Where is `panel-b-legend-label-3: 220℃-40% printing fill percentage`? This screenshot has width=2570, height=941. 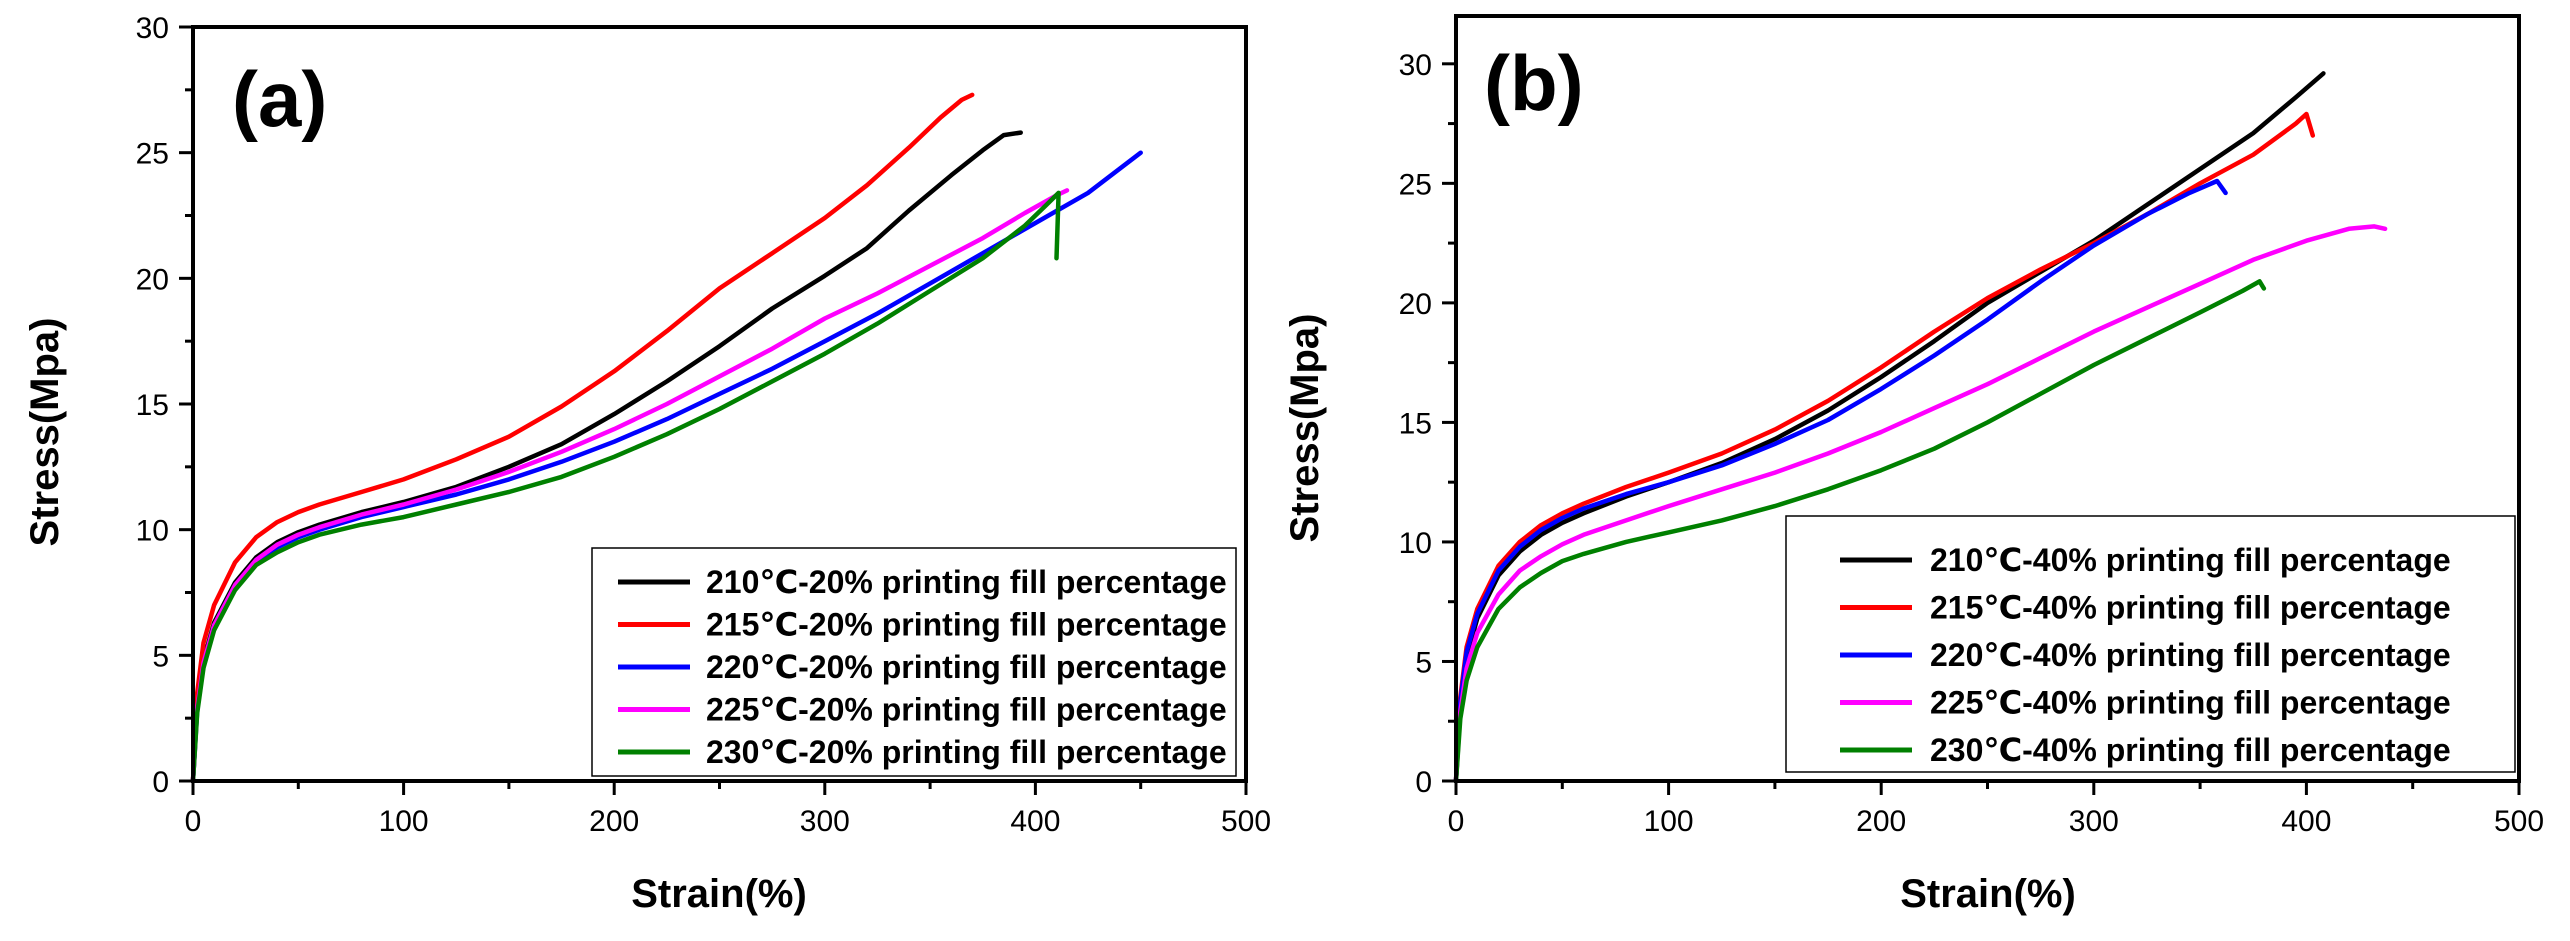 panel-b-legend-label-3: 220℃-40% printing fill percentage is located at coordinates (2190, 655).